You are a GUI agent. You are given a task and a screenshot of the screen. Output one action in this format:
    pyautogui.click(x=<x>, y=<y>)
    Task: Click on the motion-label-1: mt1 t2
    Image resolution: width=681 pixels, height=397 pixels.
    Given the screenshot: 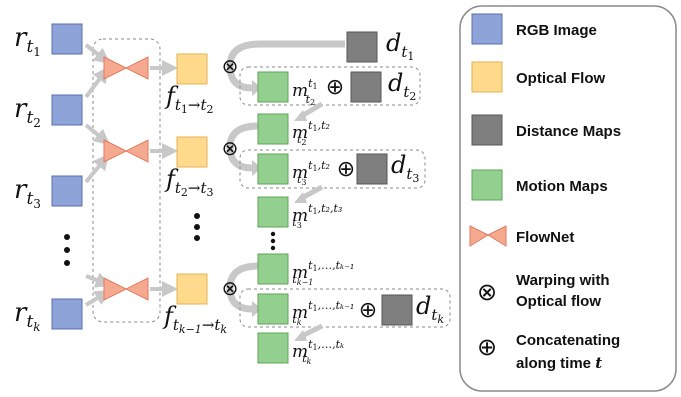 What is the action you would take?
    pyautogui.click(x=305, y=92)
    